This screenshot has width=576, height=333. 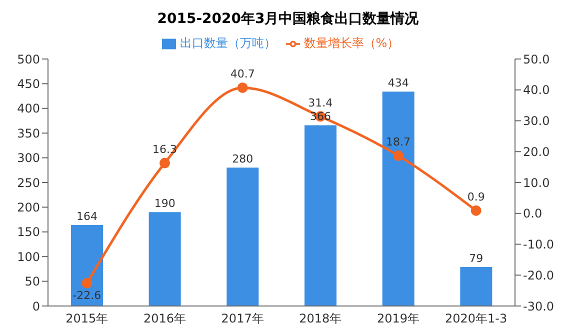 I want to click on x-tick-label: 2015年, so click(x=87, y=319).